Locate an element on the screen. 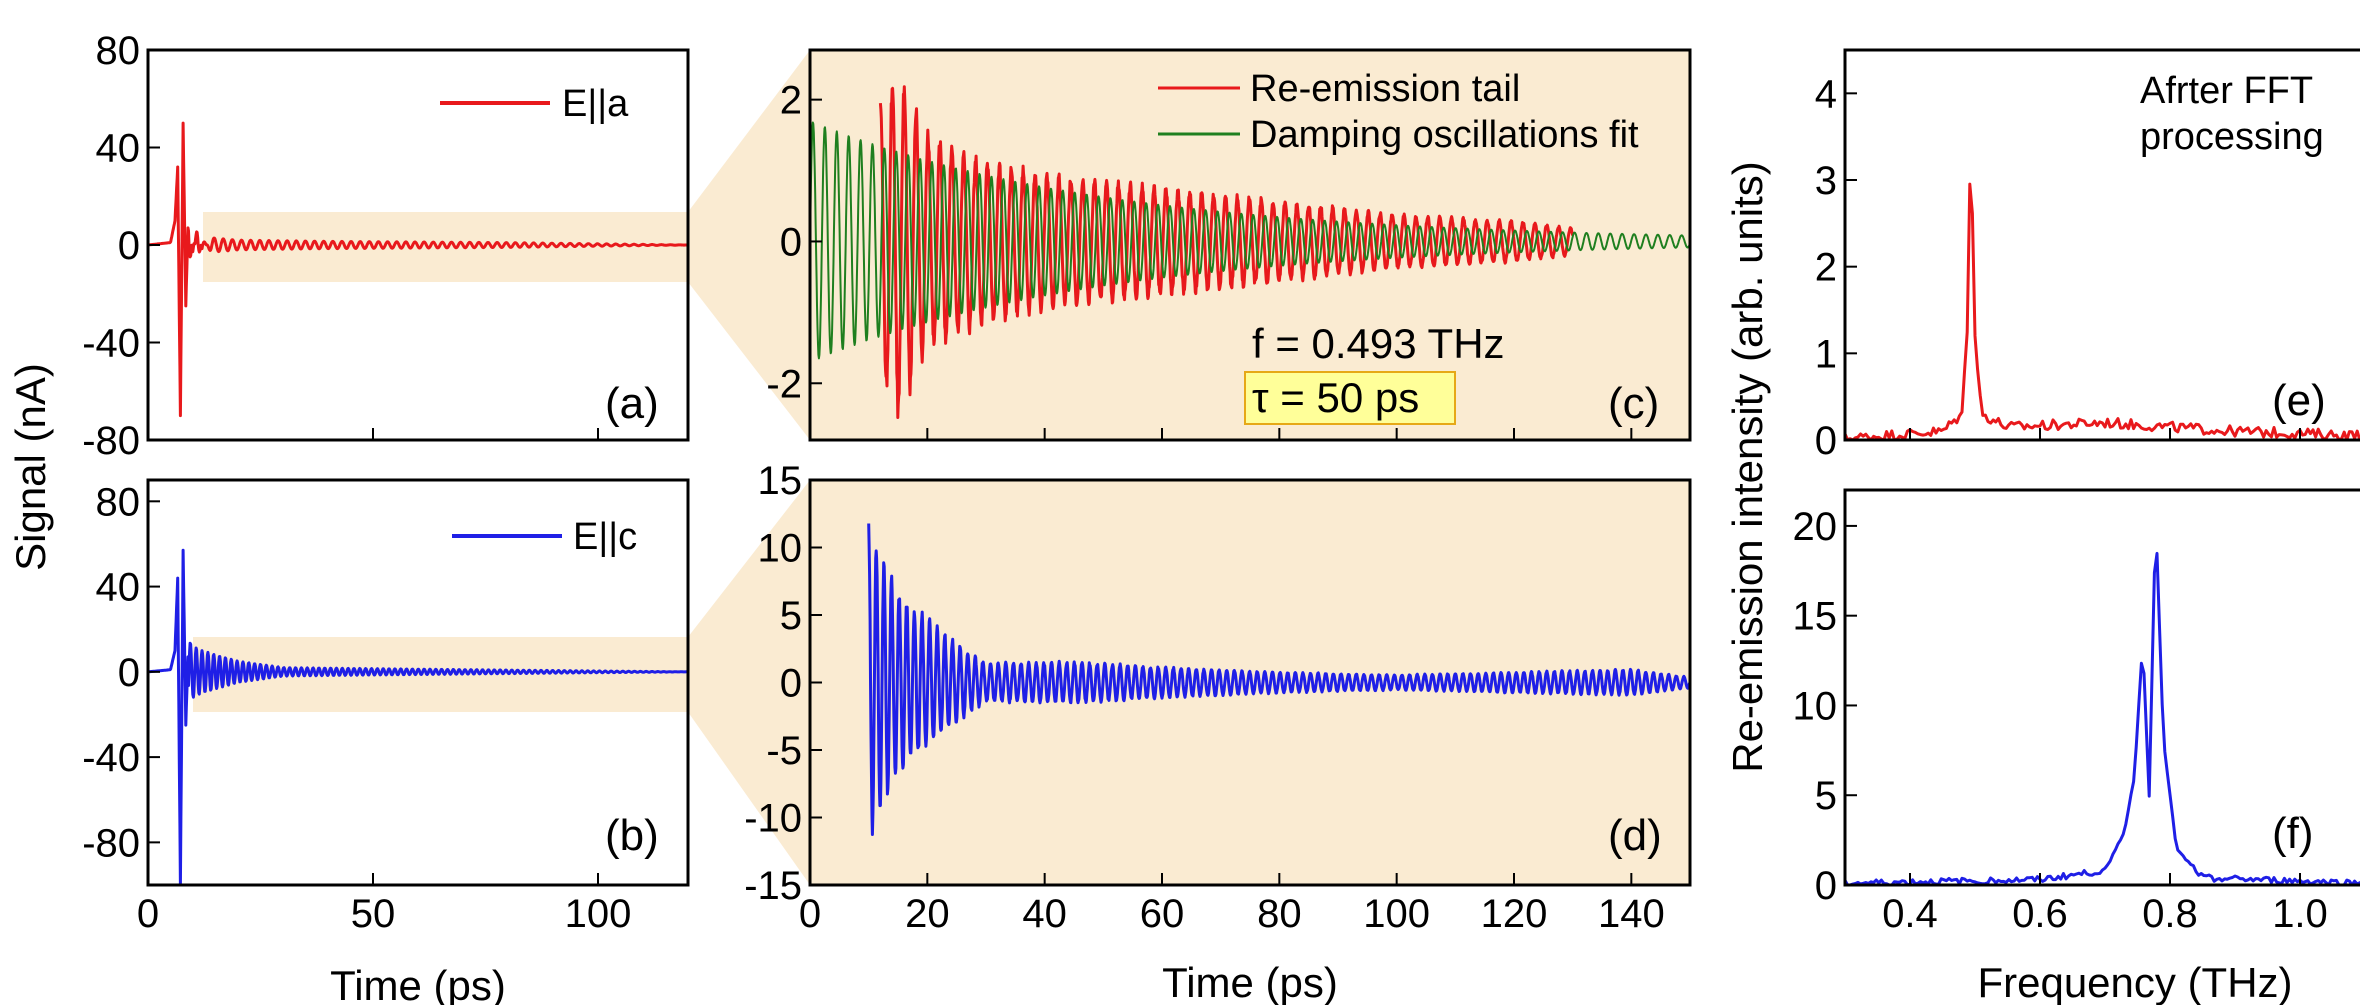 This screenshot has width=2360, height=1005. panel-label-c: (c) is located at coordinates (1633, 403).